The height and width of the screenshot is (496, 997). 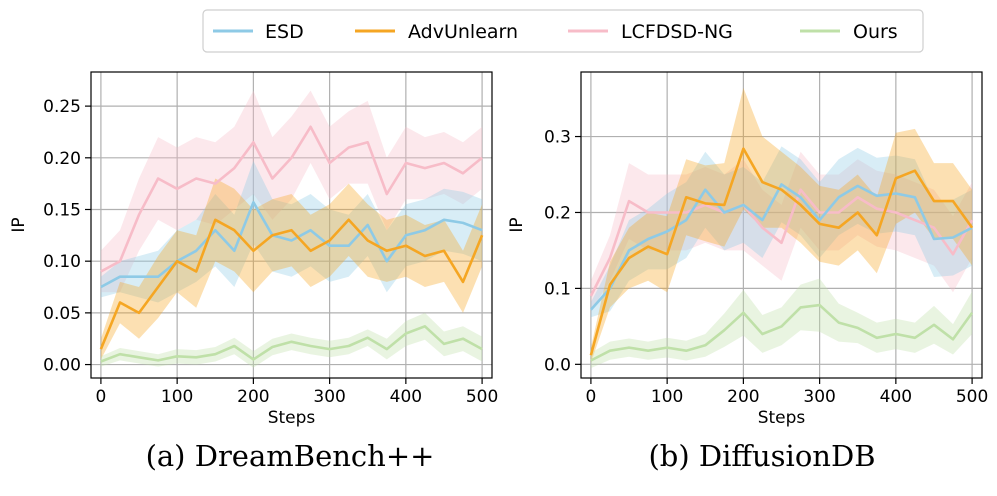 I want to click on band-lcfdsd-ng, so click(x=781, y=231).